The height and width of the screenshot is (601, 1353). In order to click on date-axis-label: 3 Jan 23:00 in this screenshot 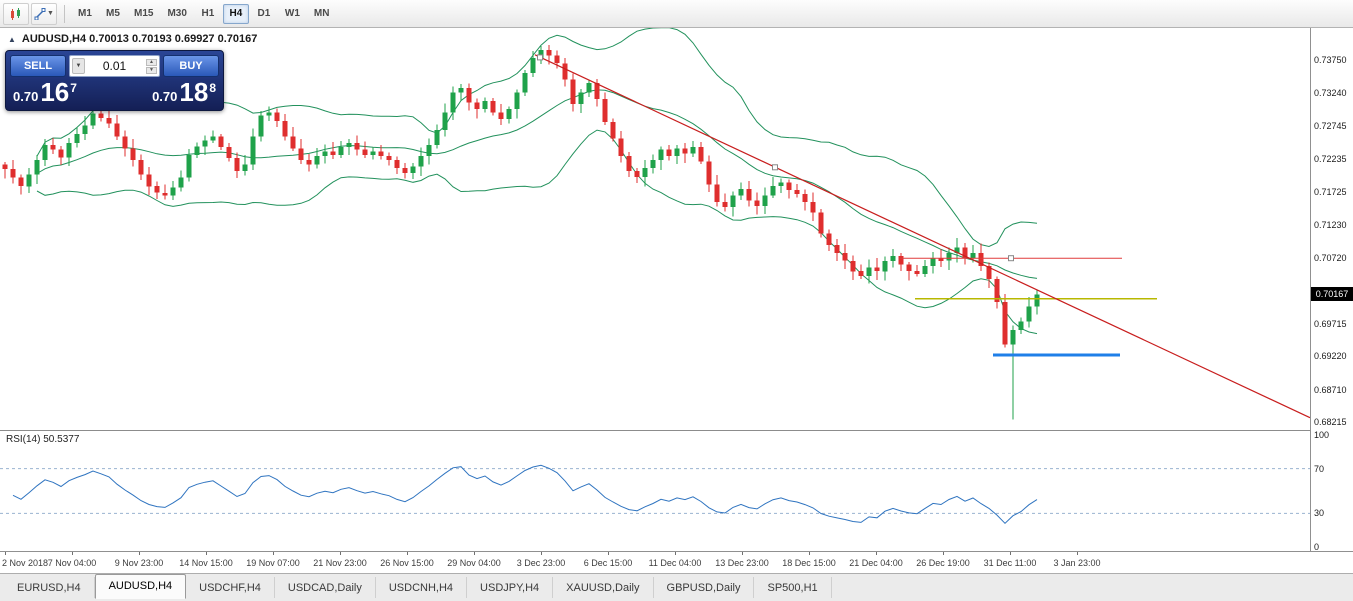, I will do `click(1077, 563)`.